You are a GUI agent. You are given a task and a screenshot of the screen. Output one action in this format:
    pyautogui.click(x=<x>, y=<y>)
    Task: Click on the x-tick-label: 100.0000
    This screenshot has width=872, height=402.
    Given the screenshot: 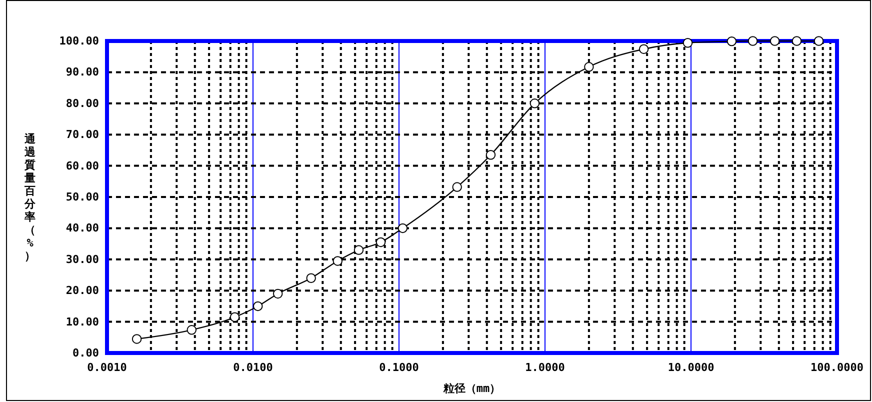 What is the action you would take?
    pyautogui.click(x=837, y=367)
    